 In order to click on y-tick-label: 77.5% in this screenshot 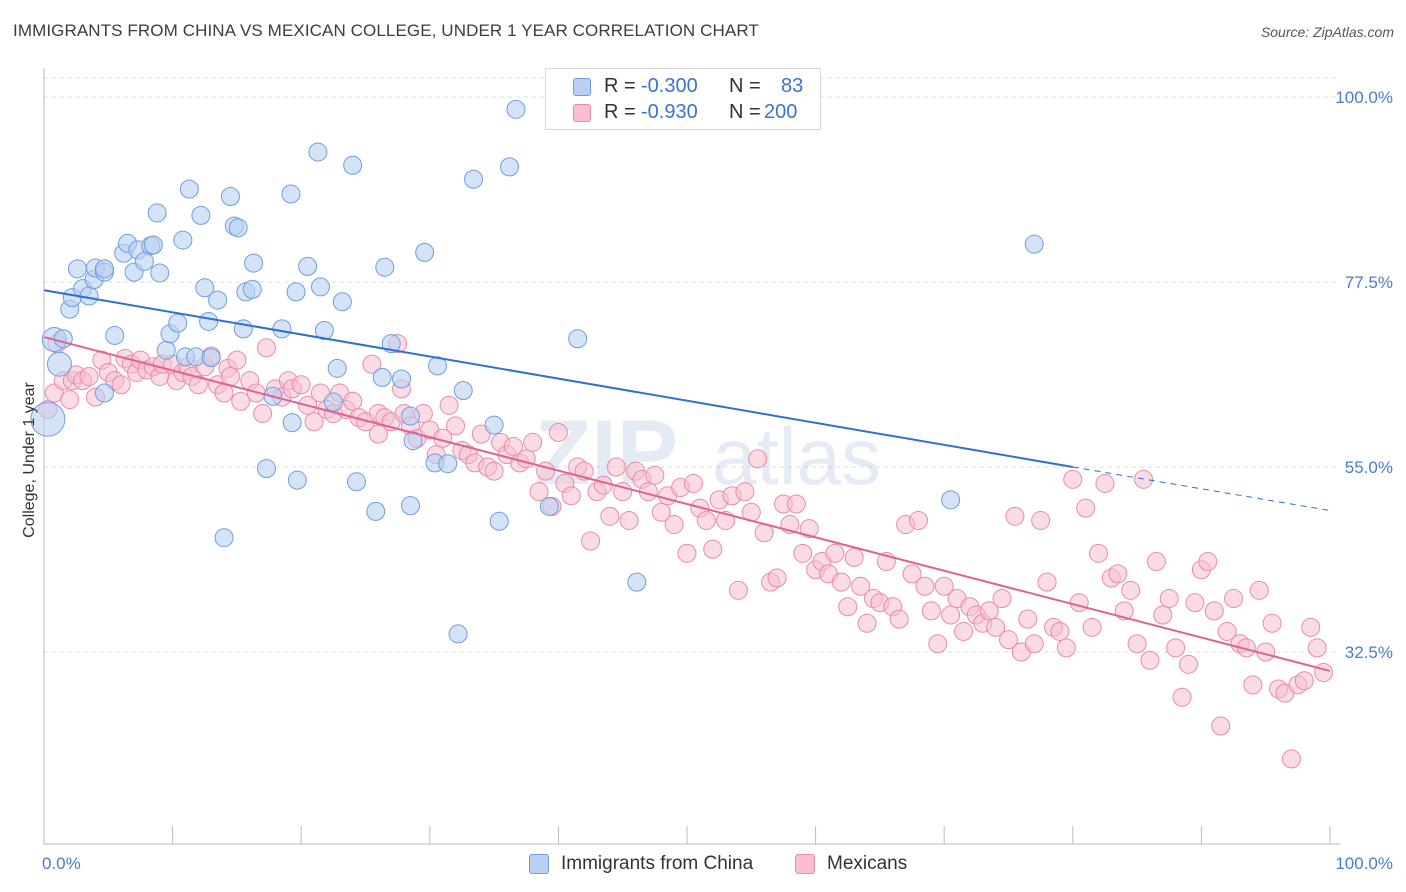, I will do `click(1369, 282)`.